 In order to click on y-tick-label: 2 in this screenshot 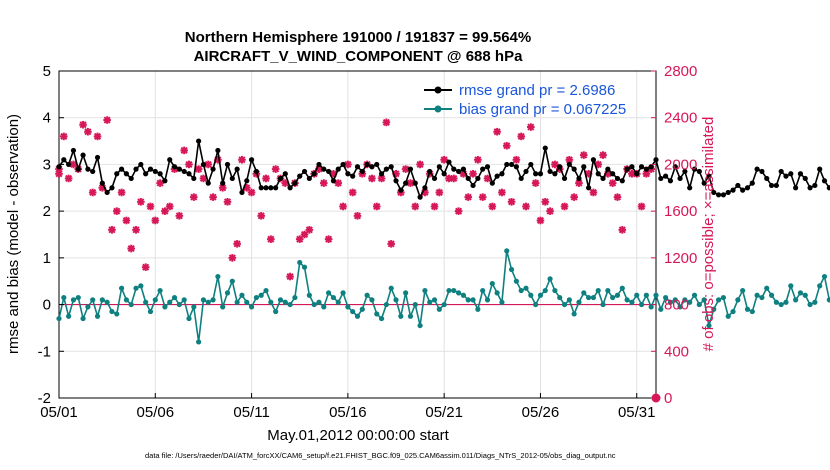, I will do `click(47, 211)`.